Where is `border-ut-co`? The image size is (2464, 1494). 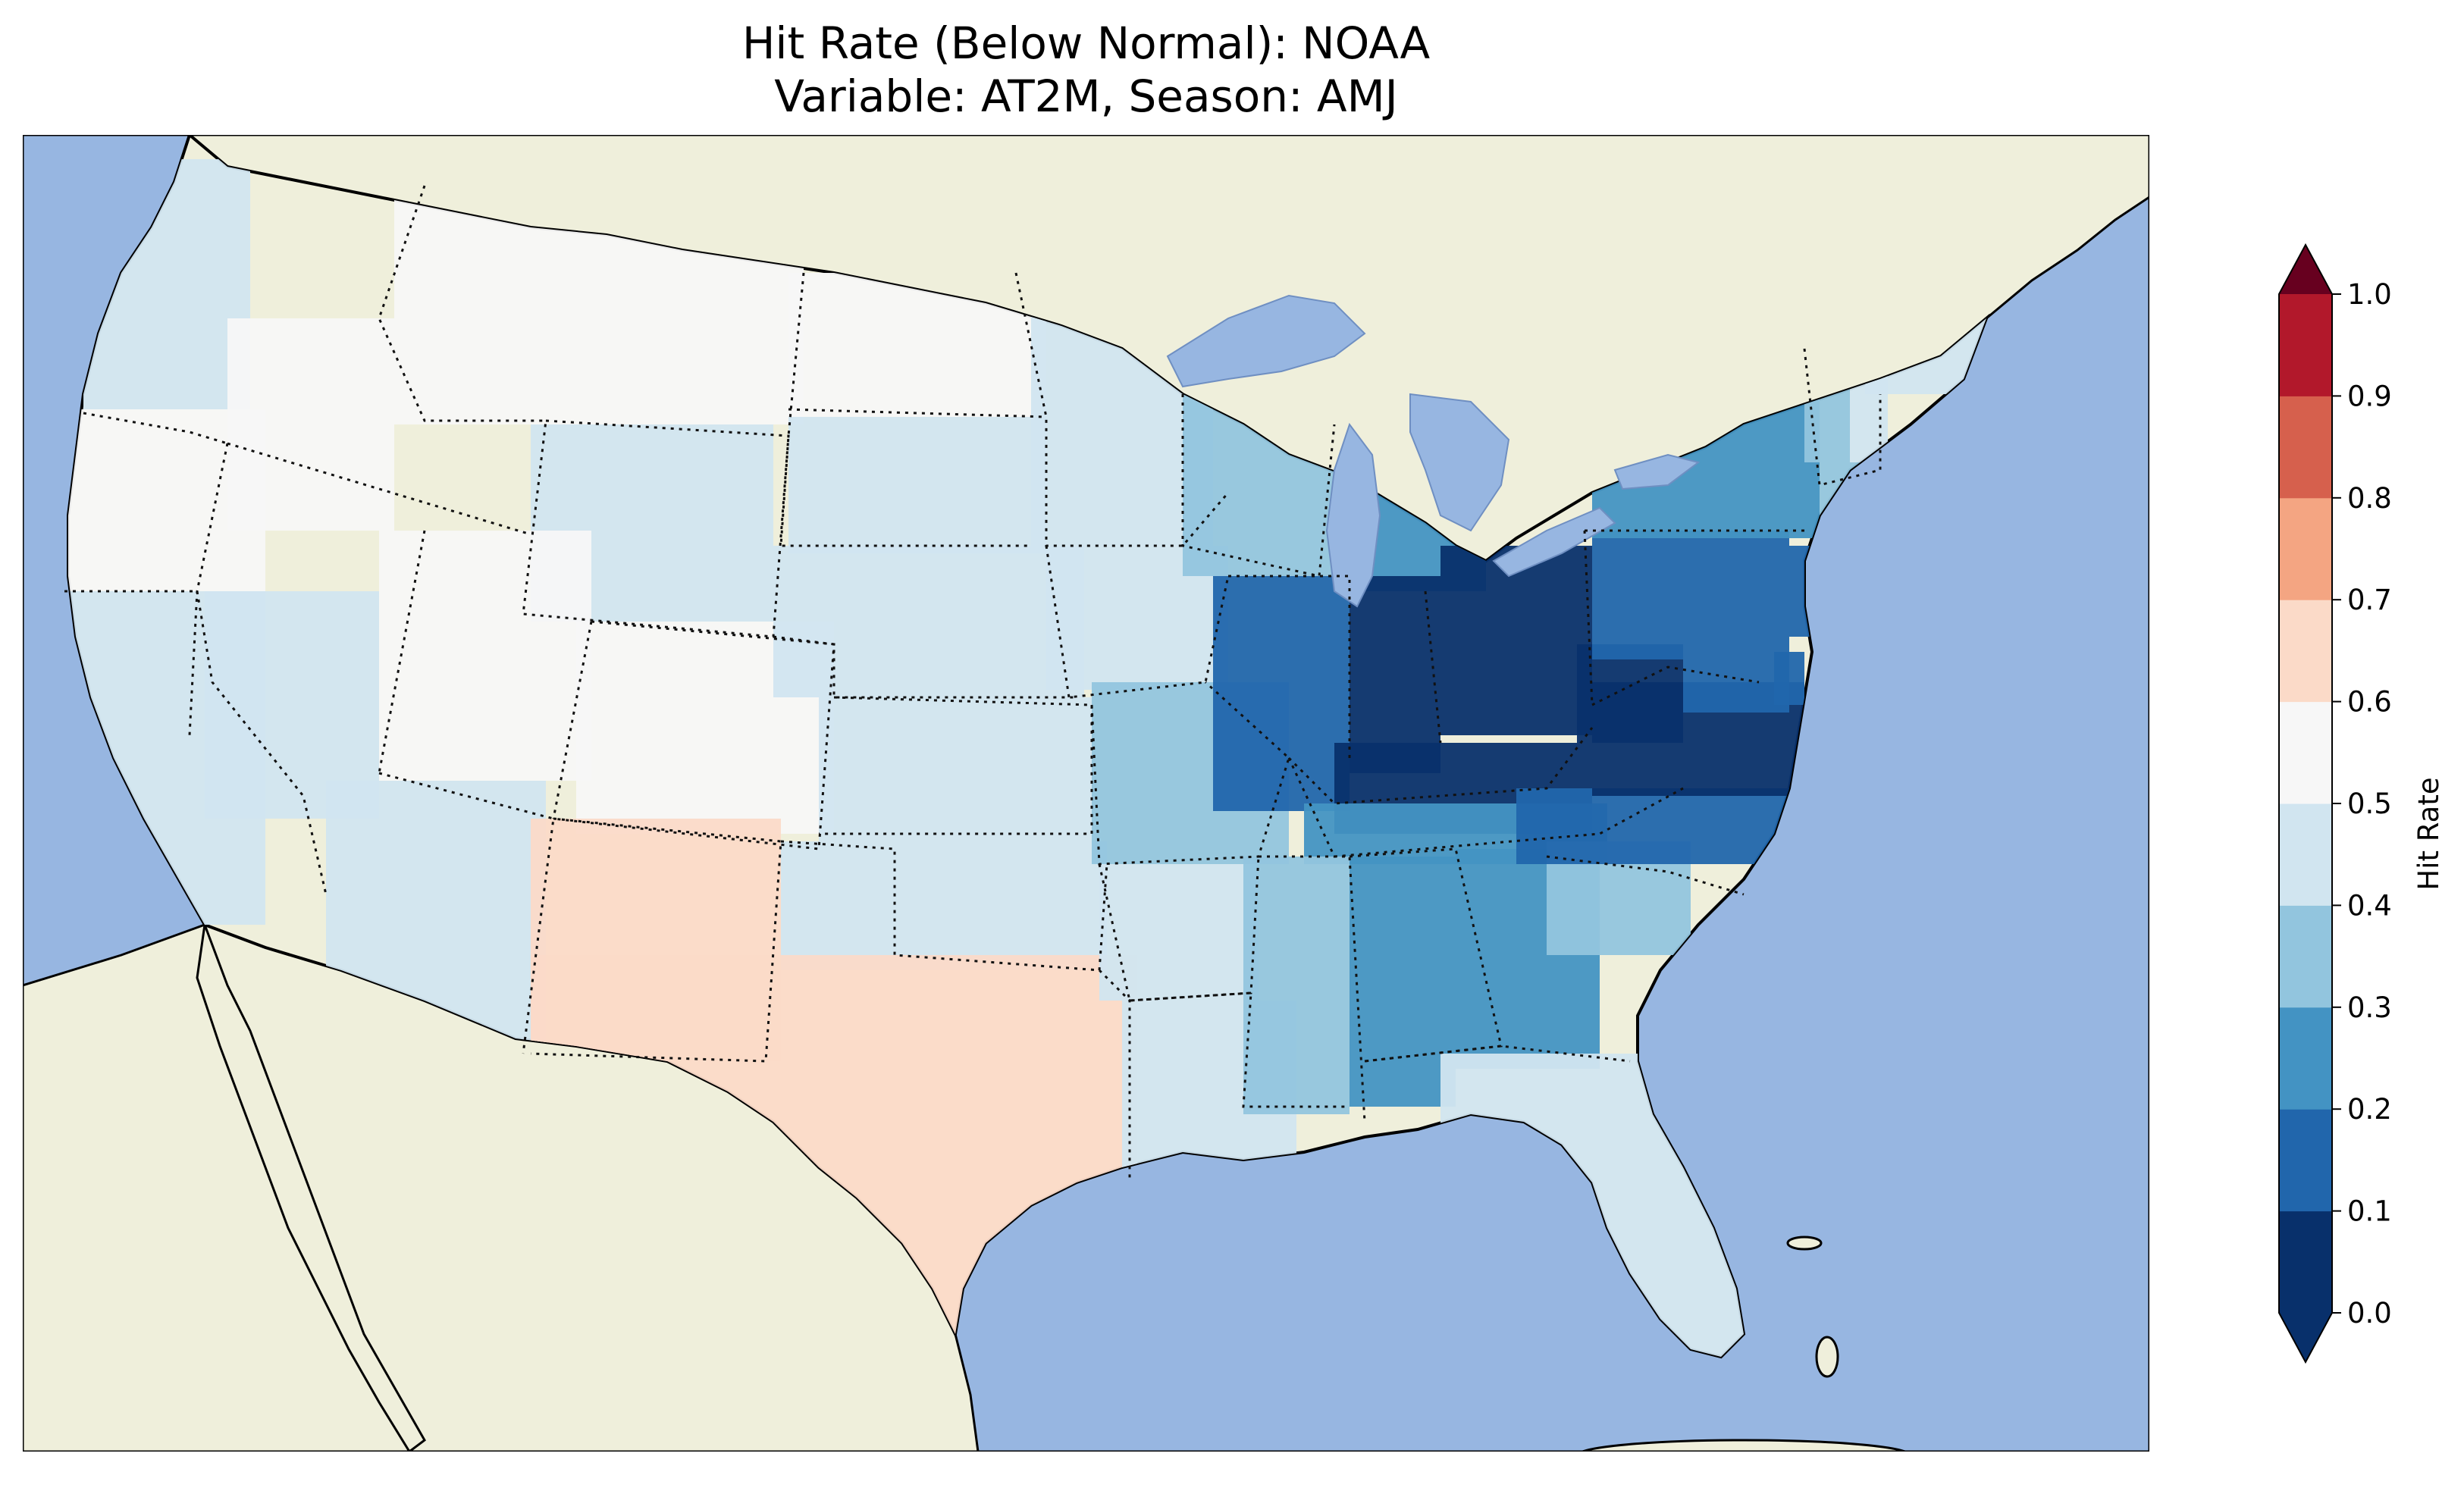 border-ut-co is located at coordinates (572, 720).